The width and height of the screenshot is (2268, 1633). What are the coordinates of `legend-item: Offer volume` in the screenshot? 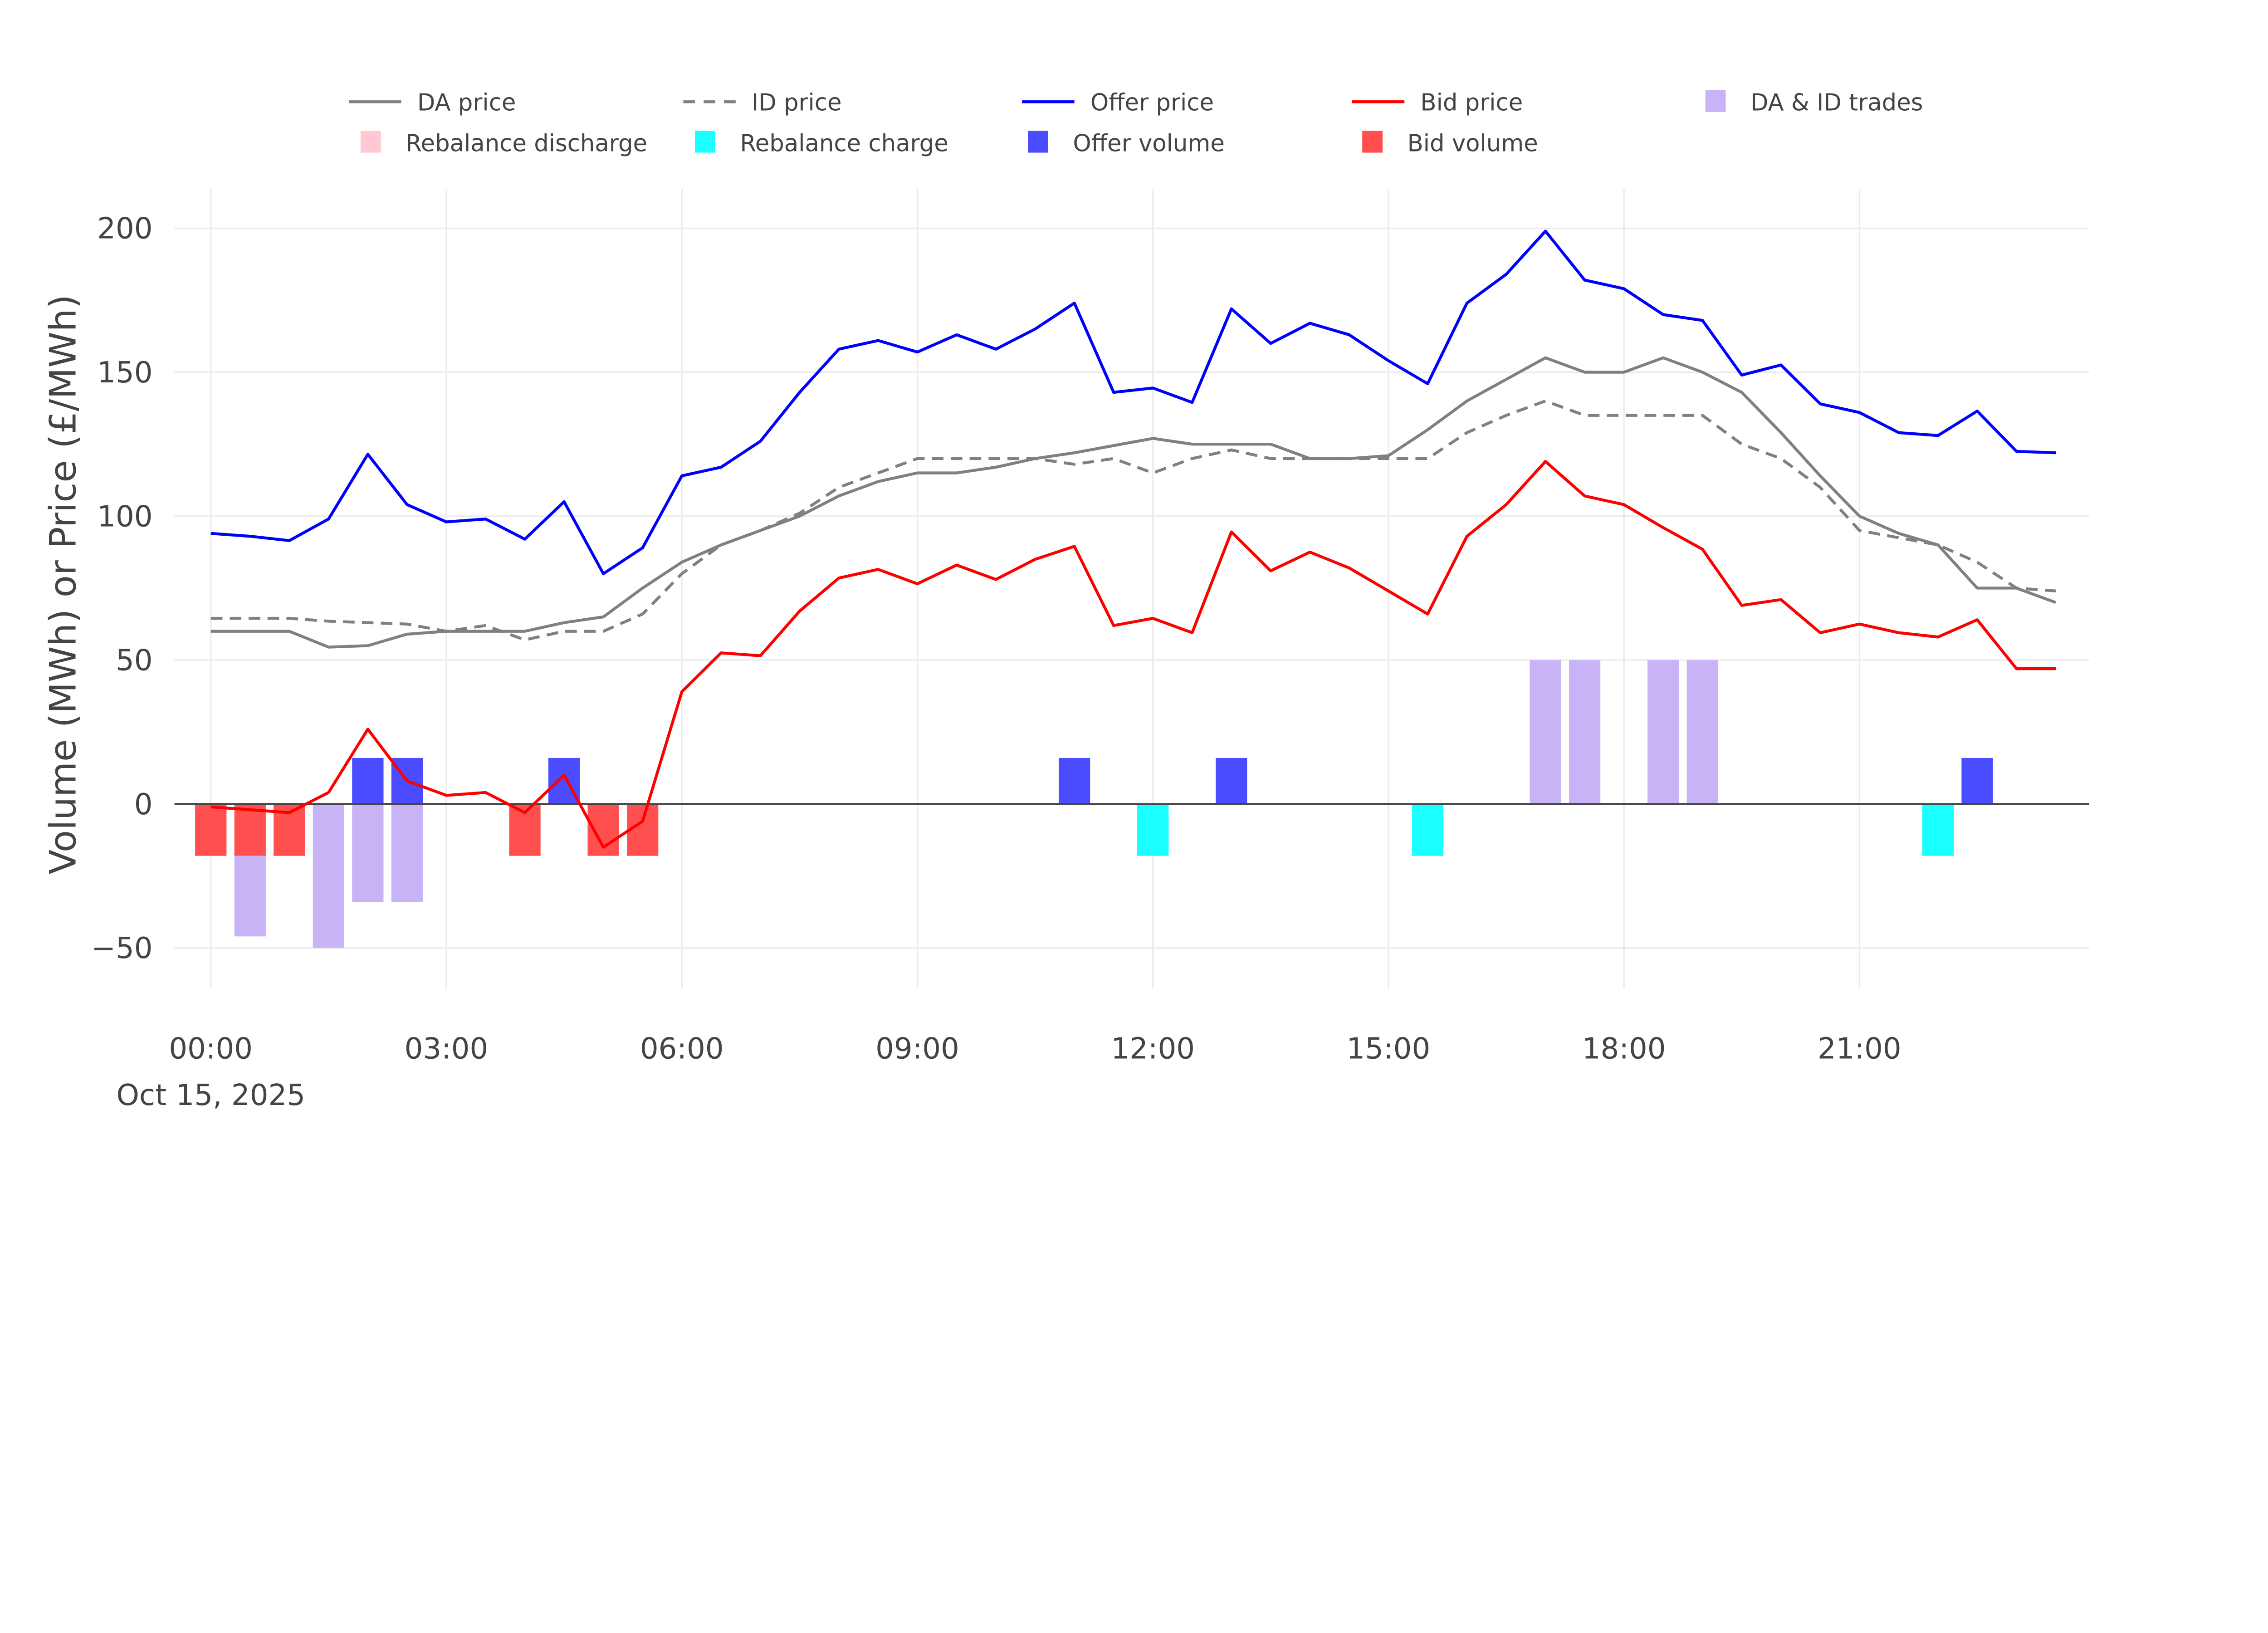 It's located at (1126, 143).